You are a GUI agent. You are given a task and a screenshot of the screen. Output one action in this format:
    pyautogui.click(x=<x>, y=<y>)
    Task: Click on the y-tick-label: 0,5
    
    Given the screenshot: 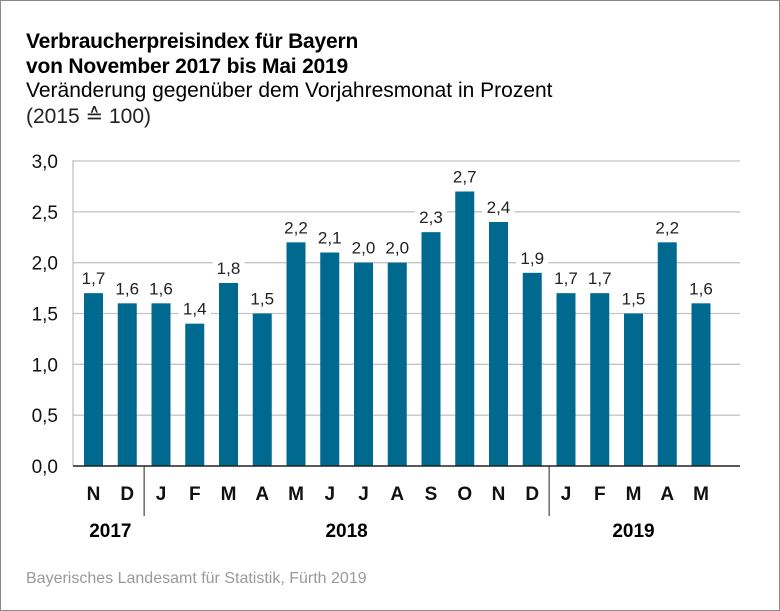 What is the action you would take?
    pyautogui.click(x=45, y=416)
    